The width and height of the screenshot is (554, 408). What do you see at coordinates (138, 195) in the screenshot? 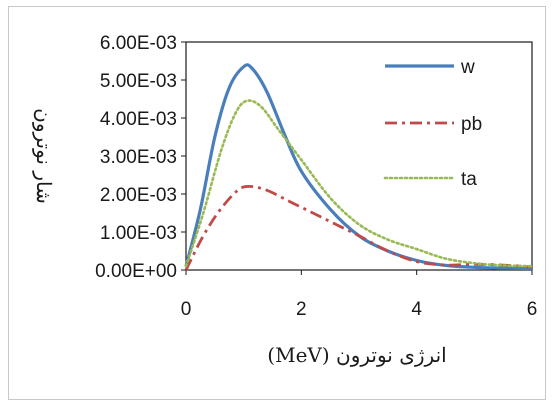
I see `y-tick-label: 2.00E-03` at bounding box center [138, 195].